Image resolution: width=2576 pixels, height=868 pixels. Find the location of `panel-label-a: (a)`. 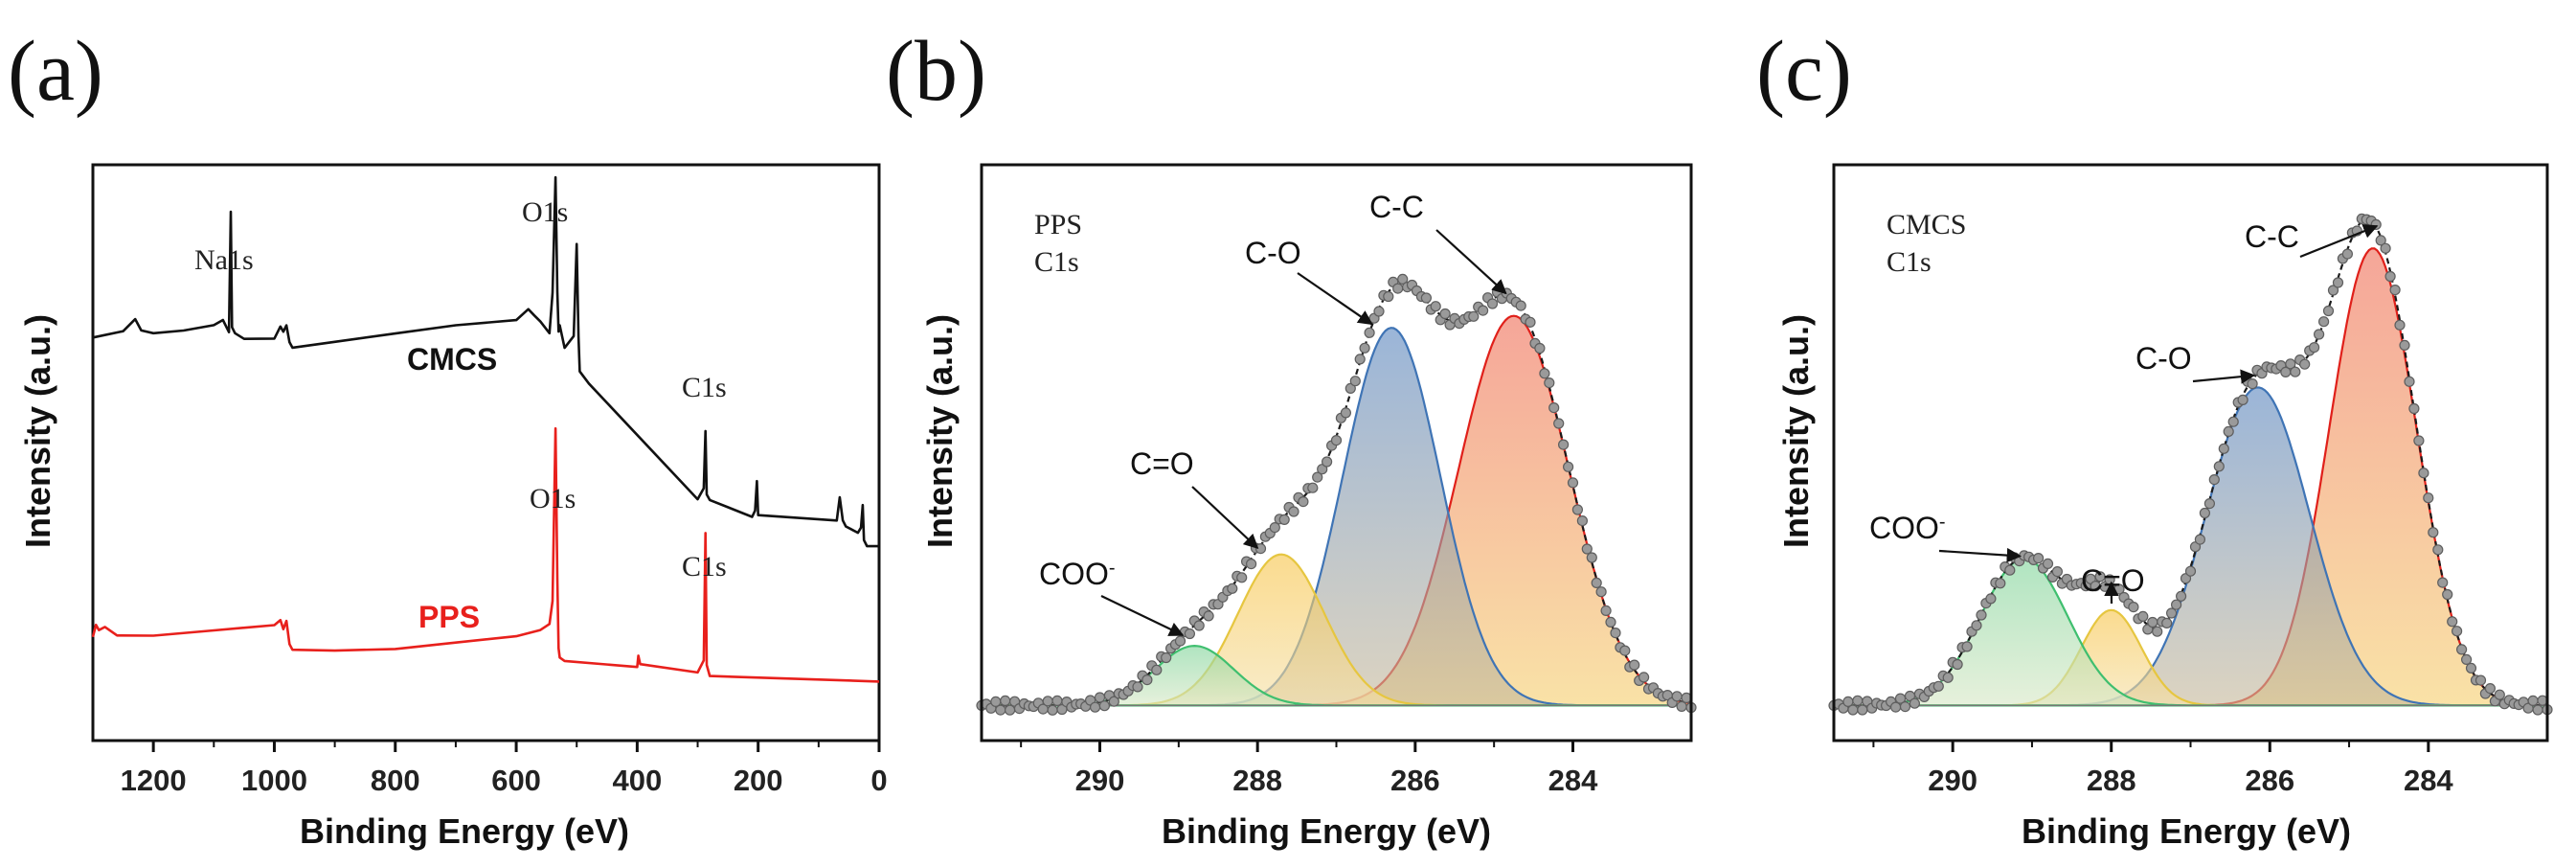

panel-label-a: (a) is located at coordinates (55, 71).